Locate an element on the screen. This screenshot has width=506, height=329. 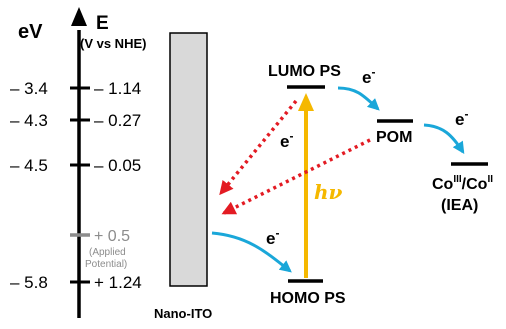
homo-label: HOMO PS is located at coordinates (308, 298).